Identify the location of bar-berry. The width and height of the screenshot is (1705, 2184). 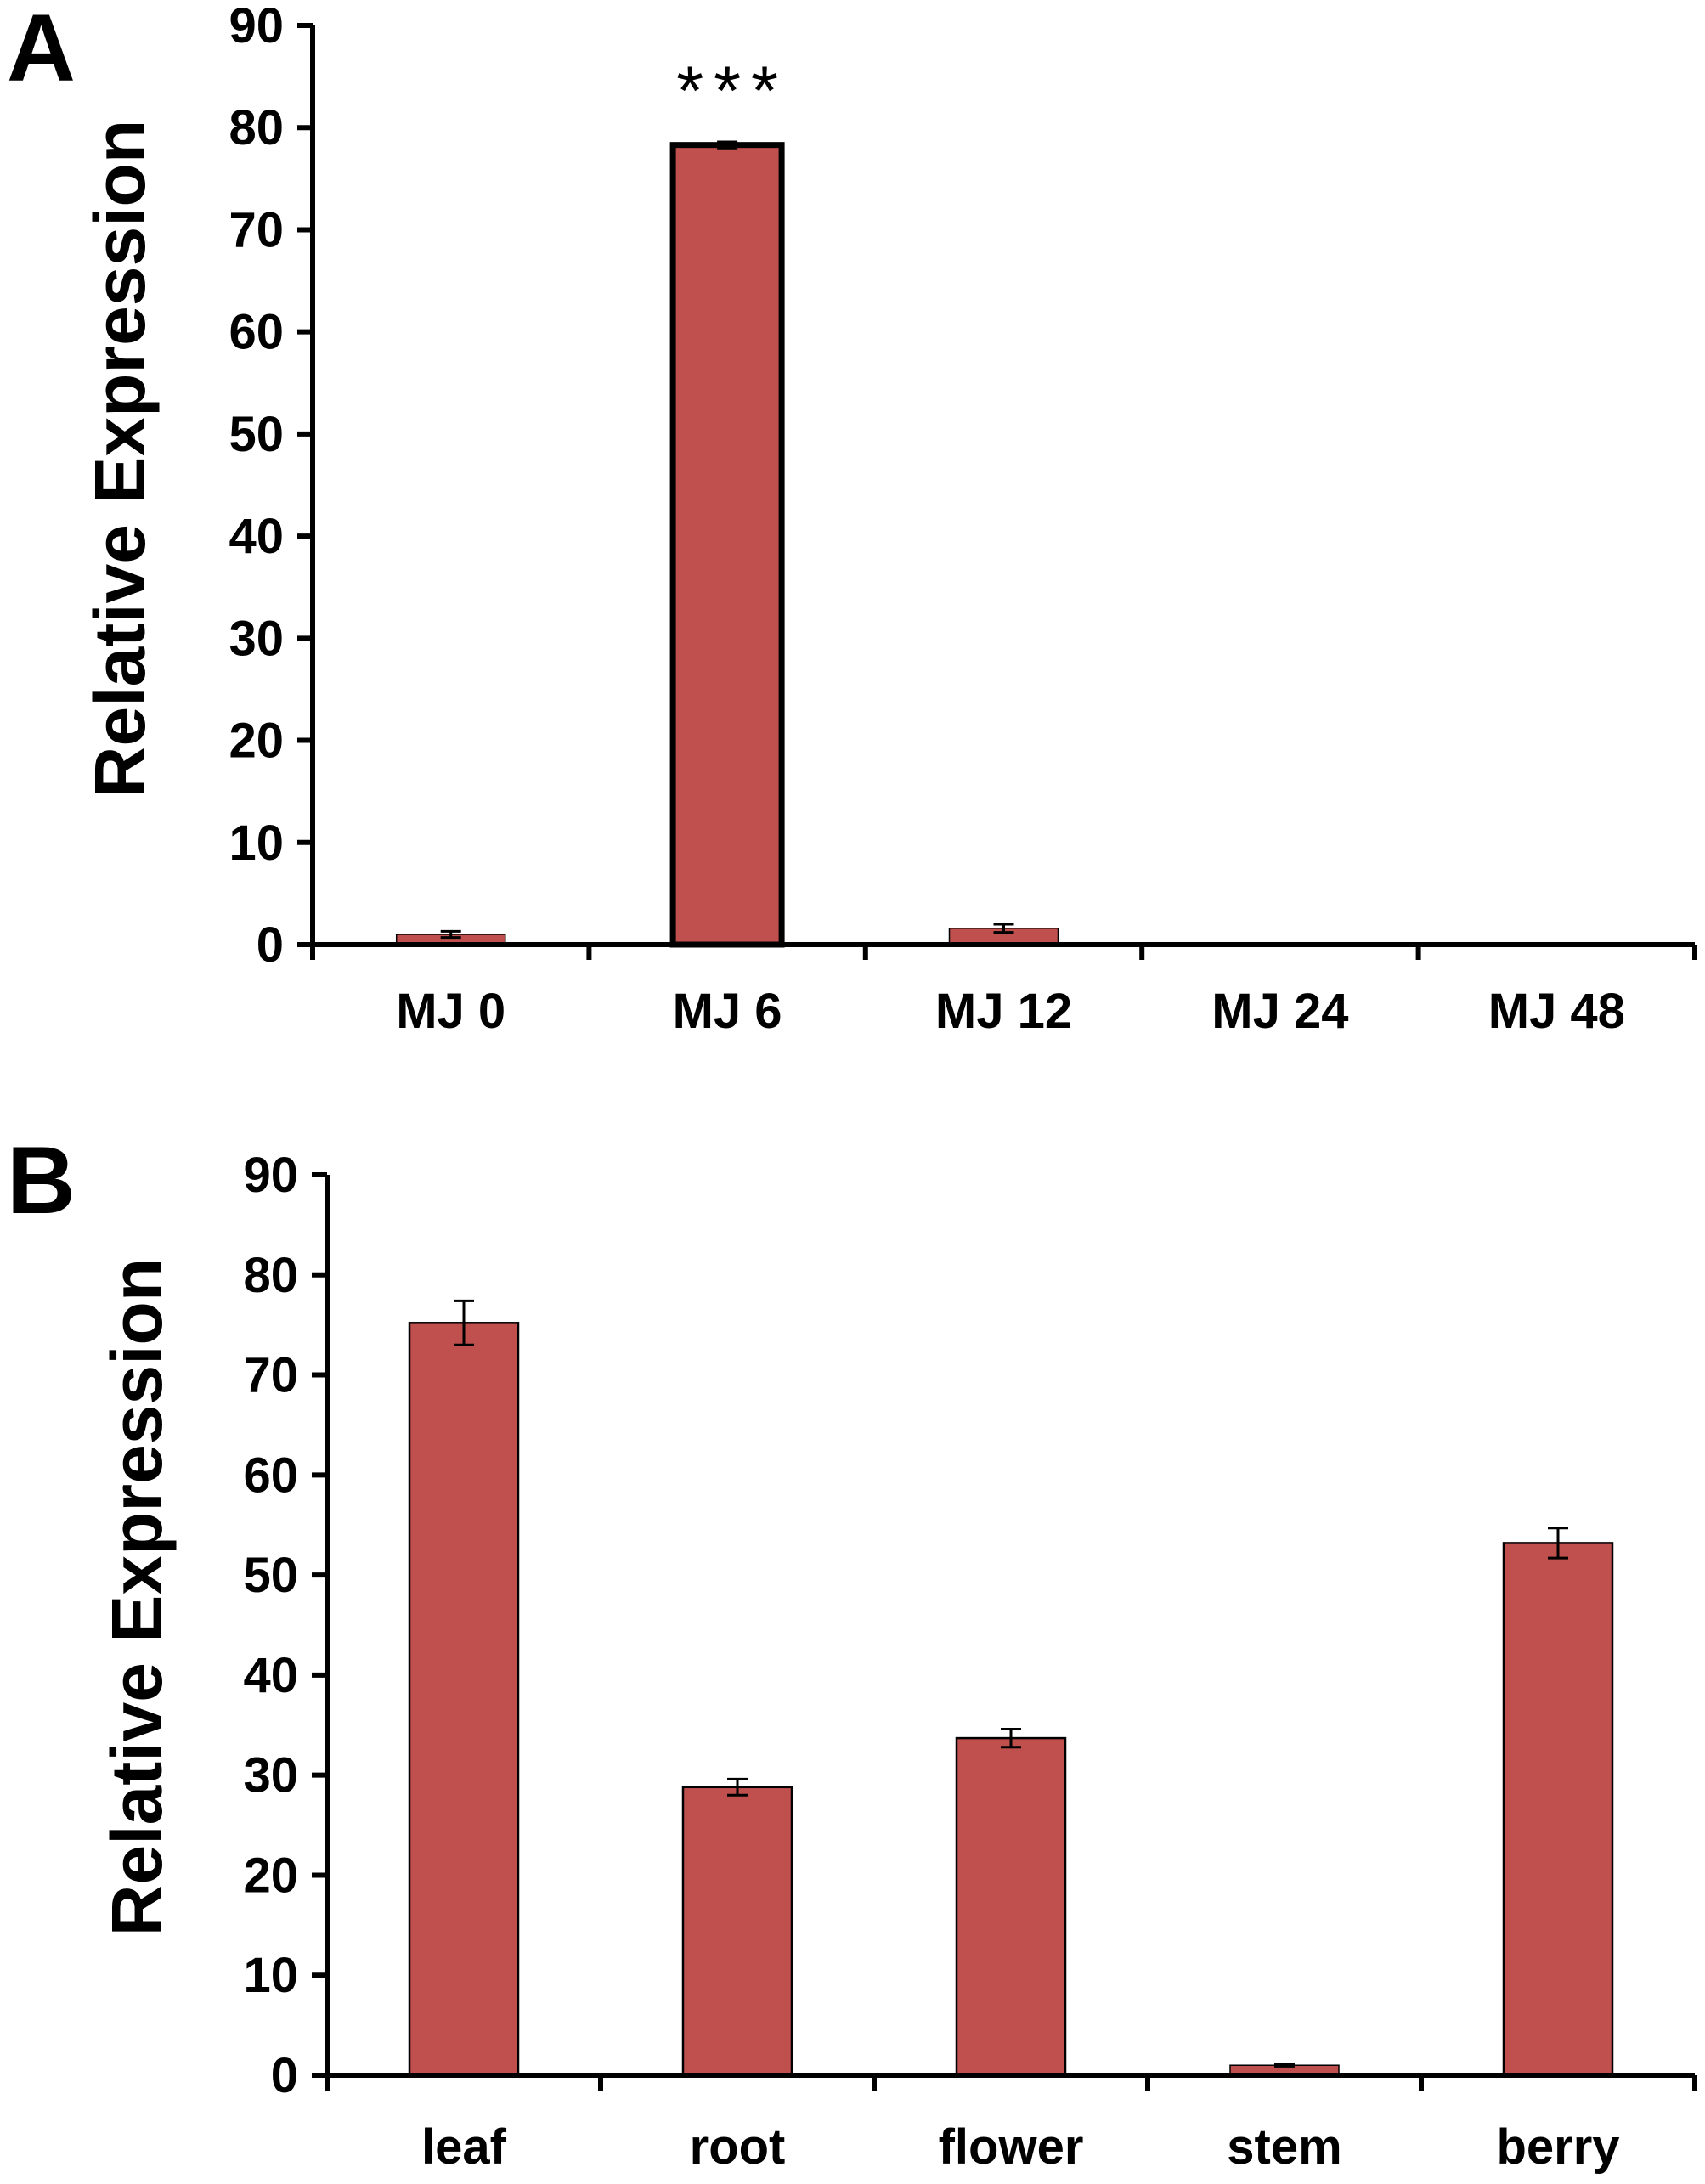
(1558, 1810).